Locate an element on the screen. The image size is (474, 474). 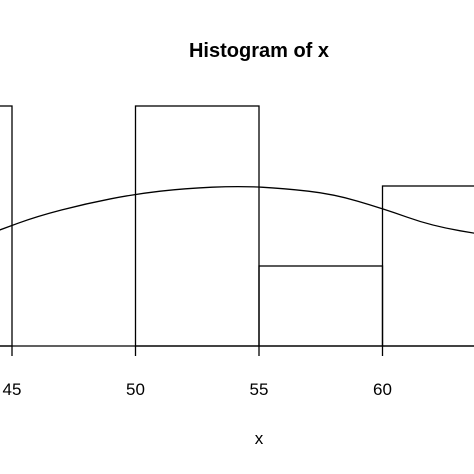
x-axis-label: x is located at coordinates (259, 438).